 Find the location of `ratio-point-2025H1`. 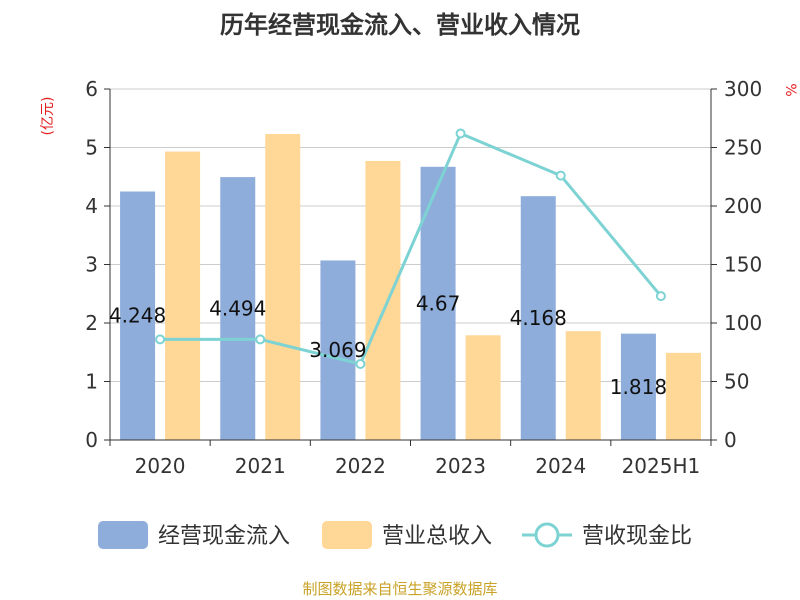

ratio-point-2025H1 is located at coordinates (660, 296).